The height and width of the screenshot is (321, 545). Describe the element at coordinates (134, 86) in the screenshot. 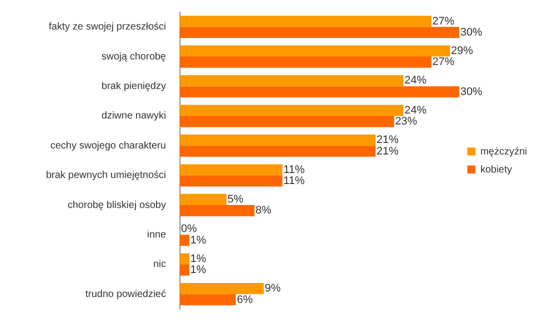

I see `y-tick-label: brak pieniędzy` at that location.